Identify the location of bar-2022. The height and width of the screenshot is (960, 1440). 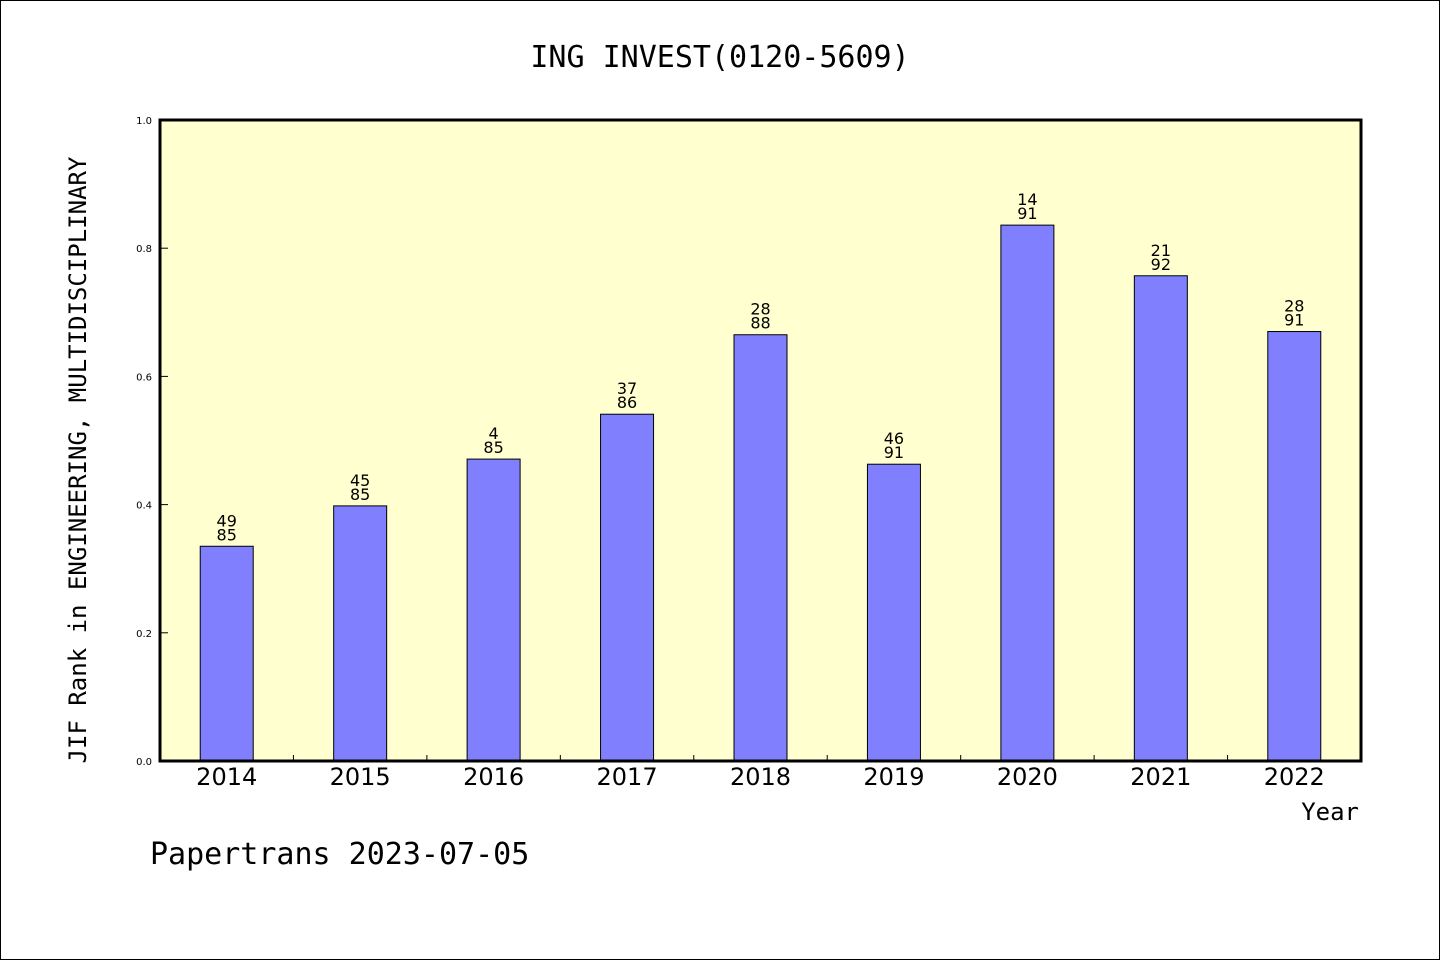
(1294, 546).